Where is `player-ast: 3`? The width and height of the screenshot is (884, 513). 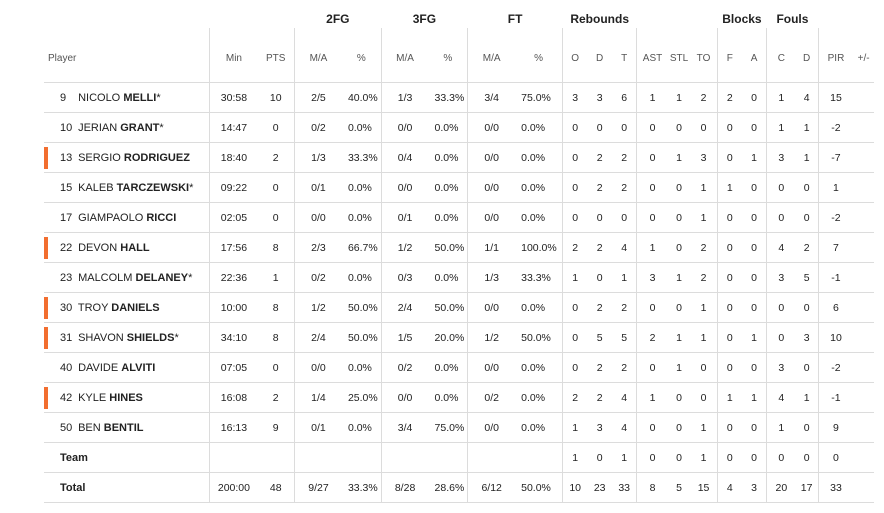
player-ast: 3 is located at coordinates (652, 277).